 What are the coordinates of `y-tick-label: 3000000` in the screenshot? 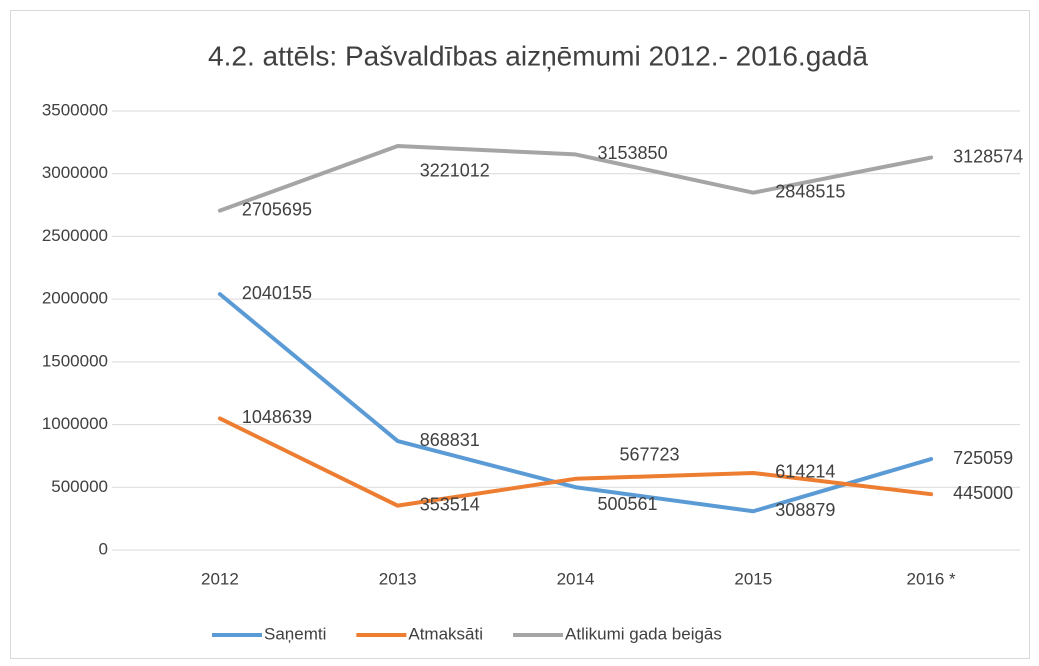 It's located at (75, 172).